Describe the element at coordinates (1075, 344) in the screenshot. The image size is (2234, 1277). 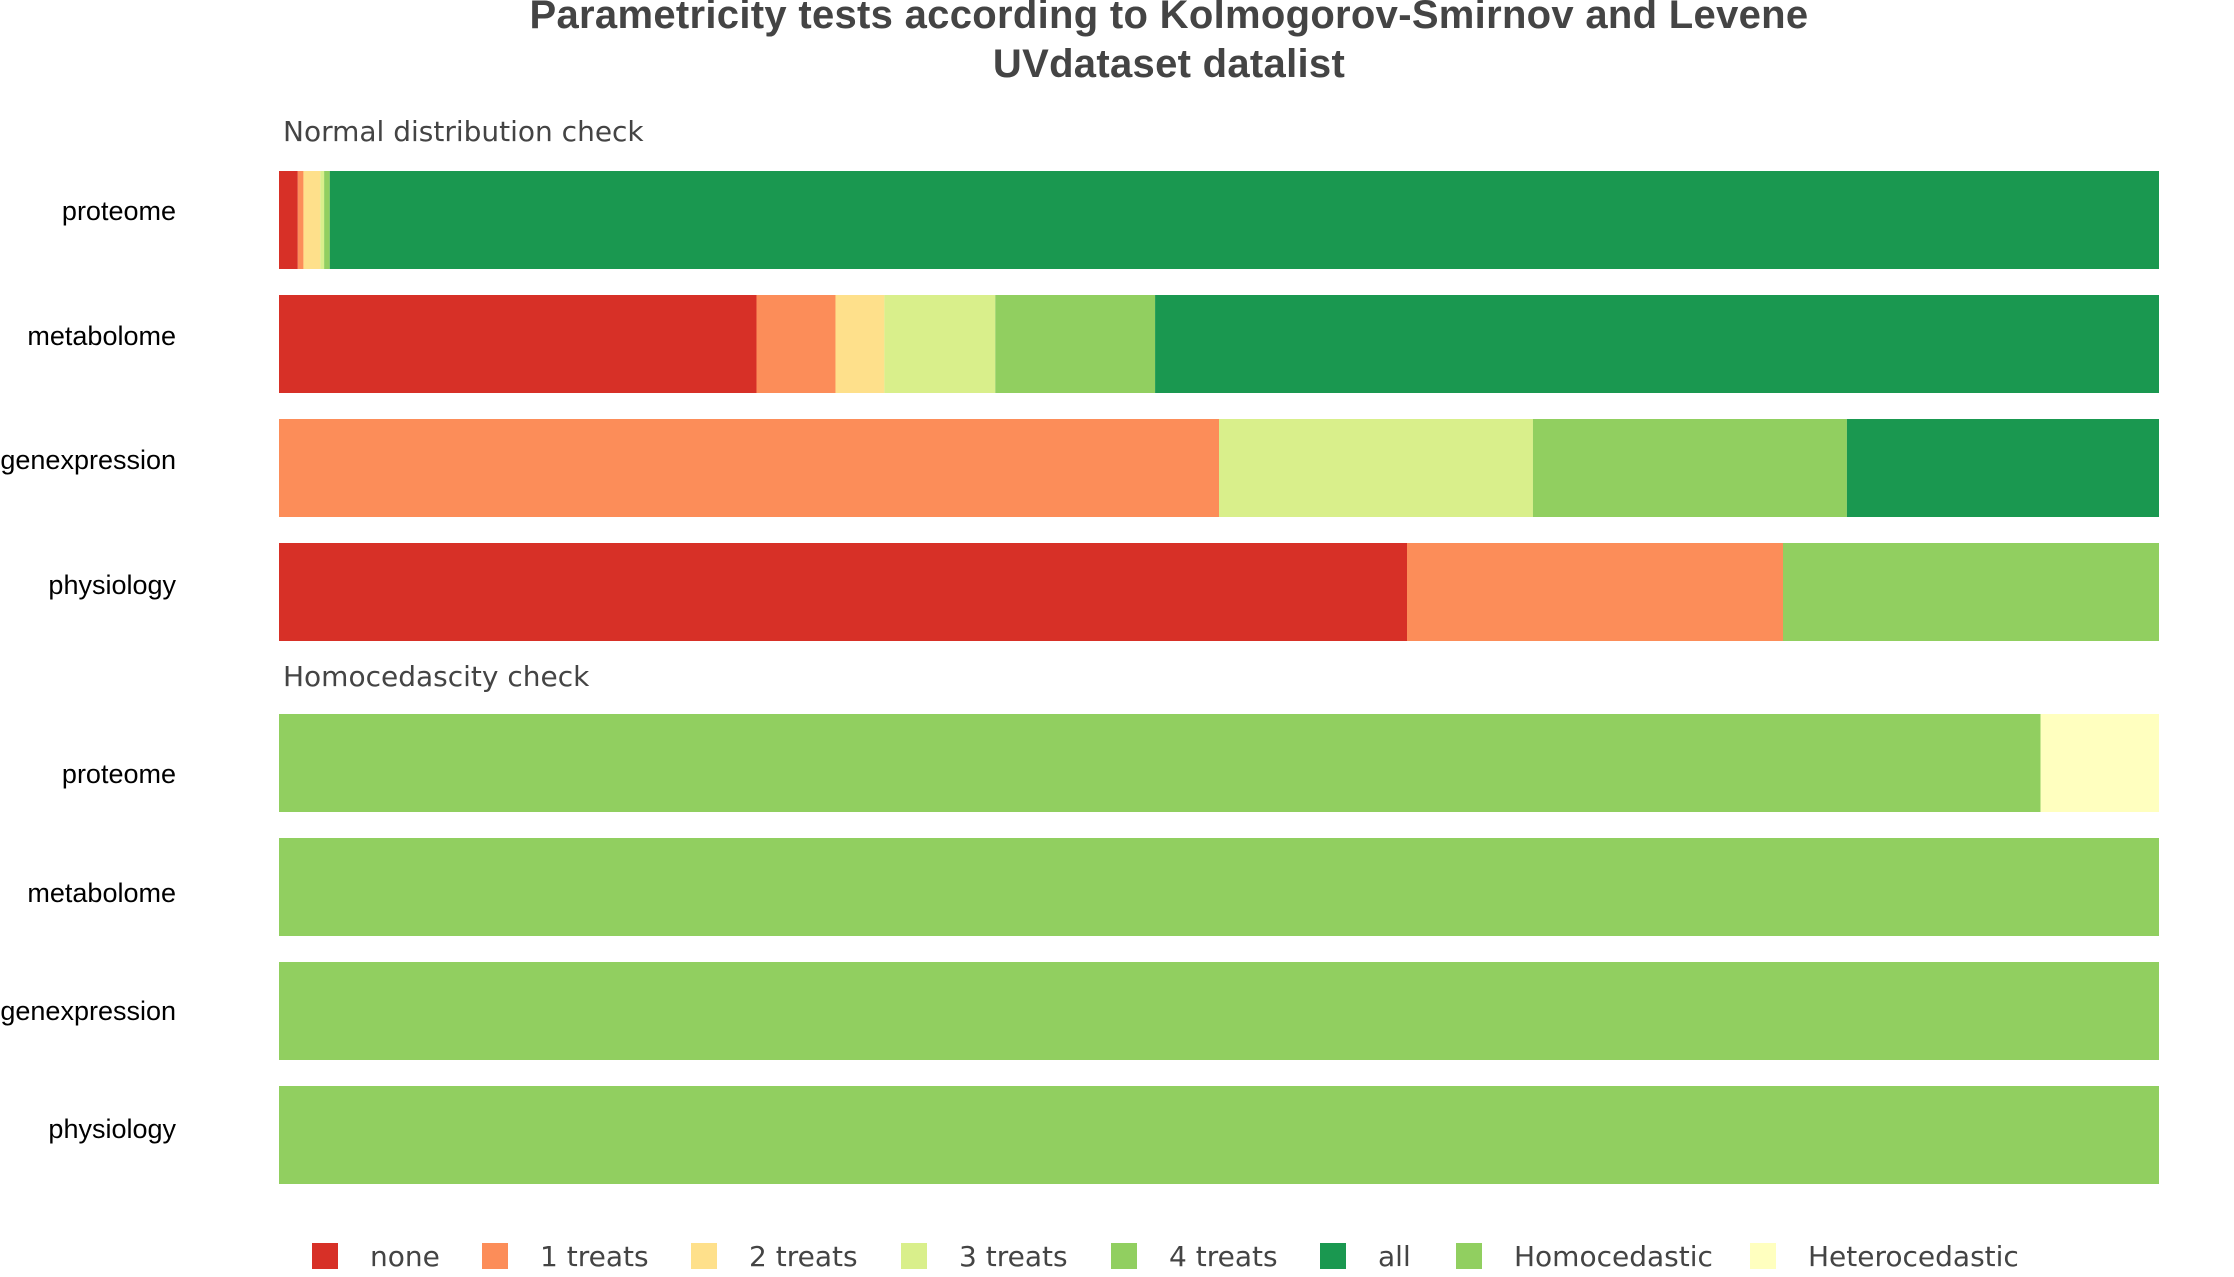
I see `bar-segment-metabolome-4-treats` at that location.